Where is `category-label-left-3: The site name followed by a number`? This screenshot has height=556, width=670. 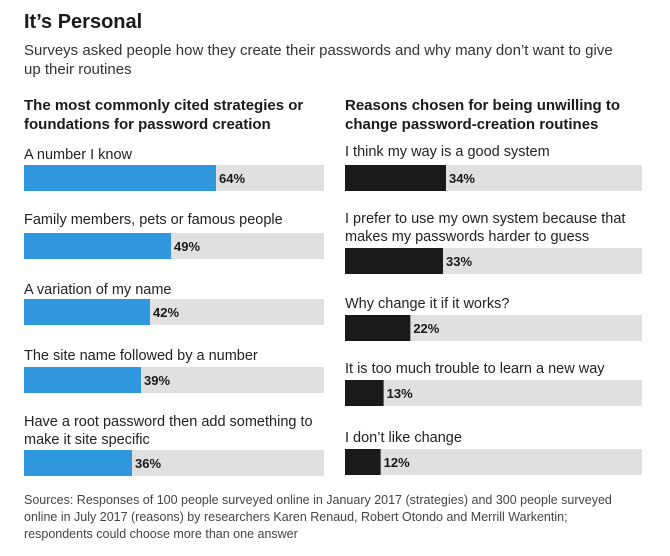
category-label-left-3: The site name followed by a number is located at coordinates (141, 356).